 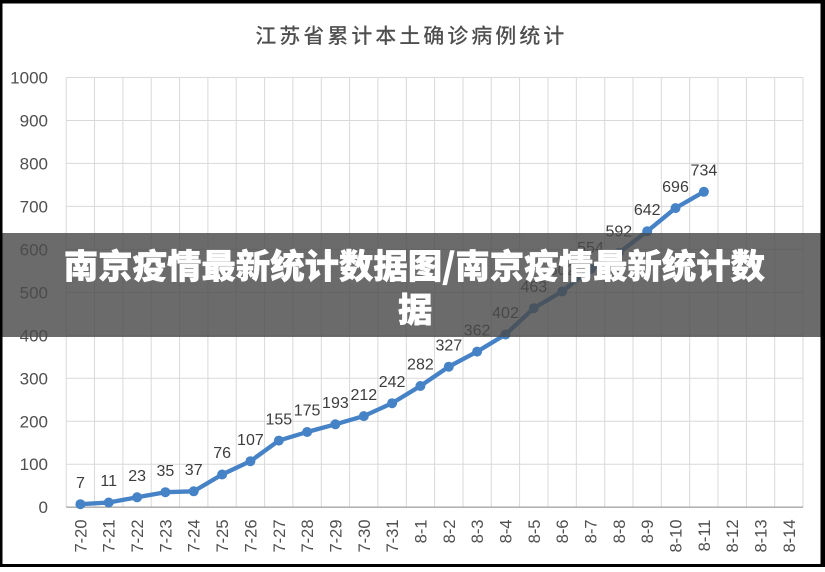 I want to click on svg-text: 35, so click(x=166, y=471).